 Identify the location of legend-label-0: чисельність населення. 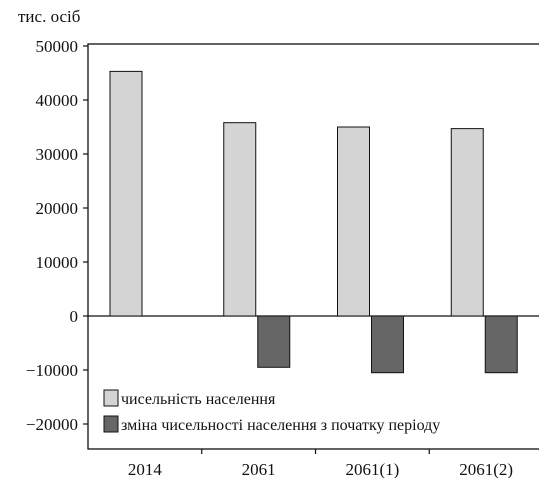
(198, 399).